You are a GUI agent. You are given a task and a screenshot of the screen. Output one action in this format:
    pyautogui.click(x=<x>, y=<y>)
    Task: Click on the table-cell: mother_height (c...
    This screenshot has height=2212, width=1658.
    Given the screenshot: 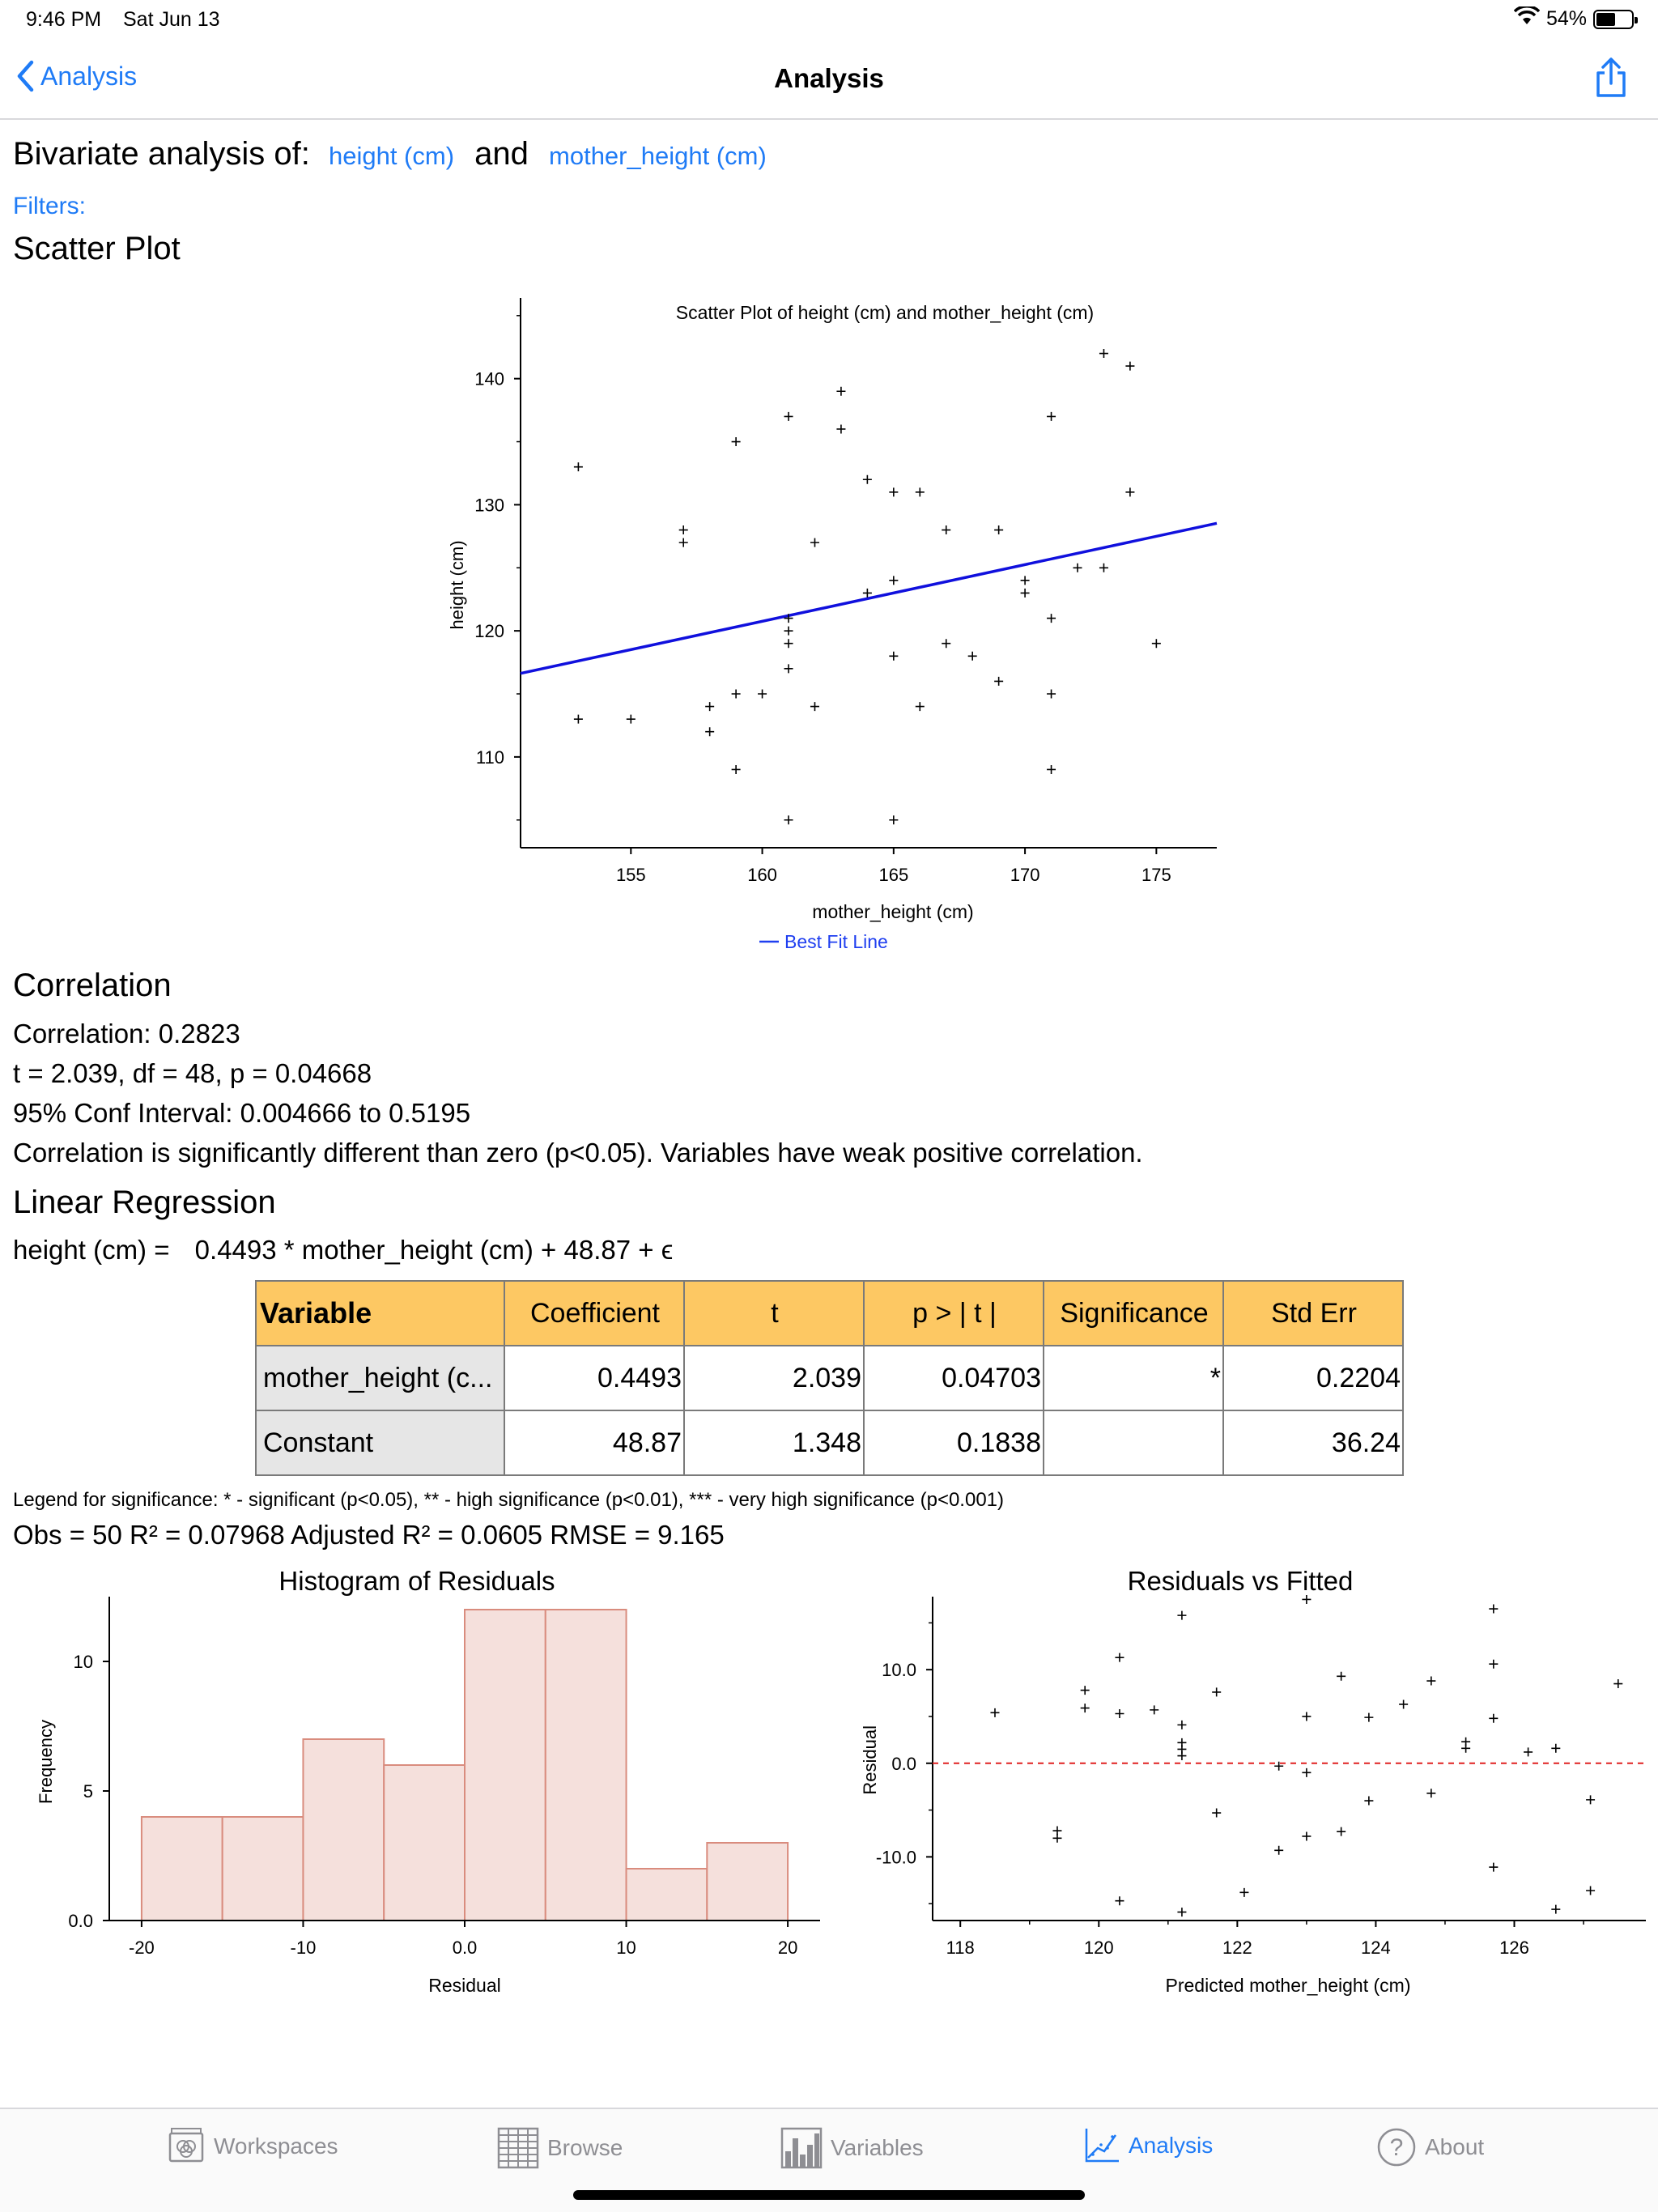 What is the action you would take?
    pyautogui.click(x=380, y=1378)
    